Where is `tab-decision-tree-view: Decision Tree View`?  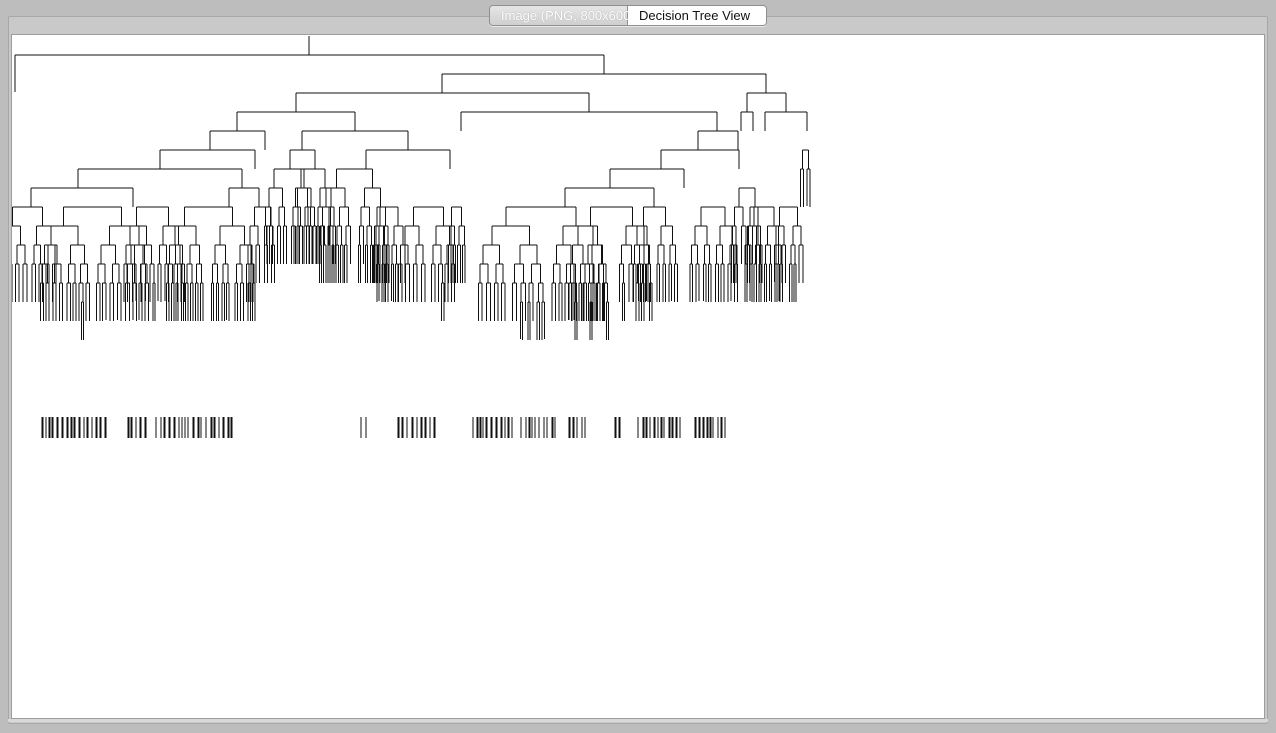 tab-decision-tree-view: Decision Tree View is located at coordinates (697, 15).